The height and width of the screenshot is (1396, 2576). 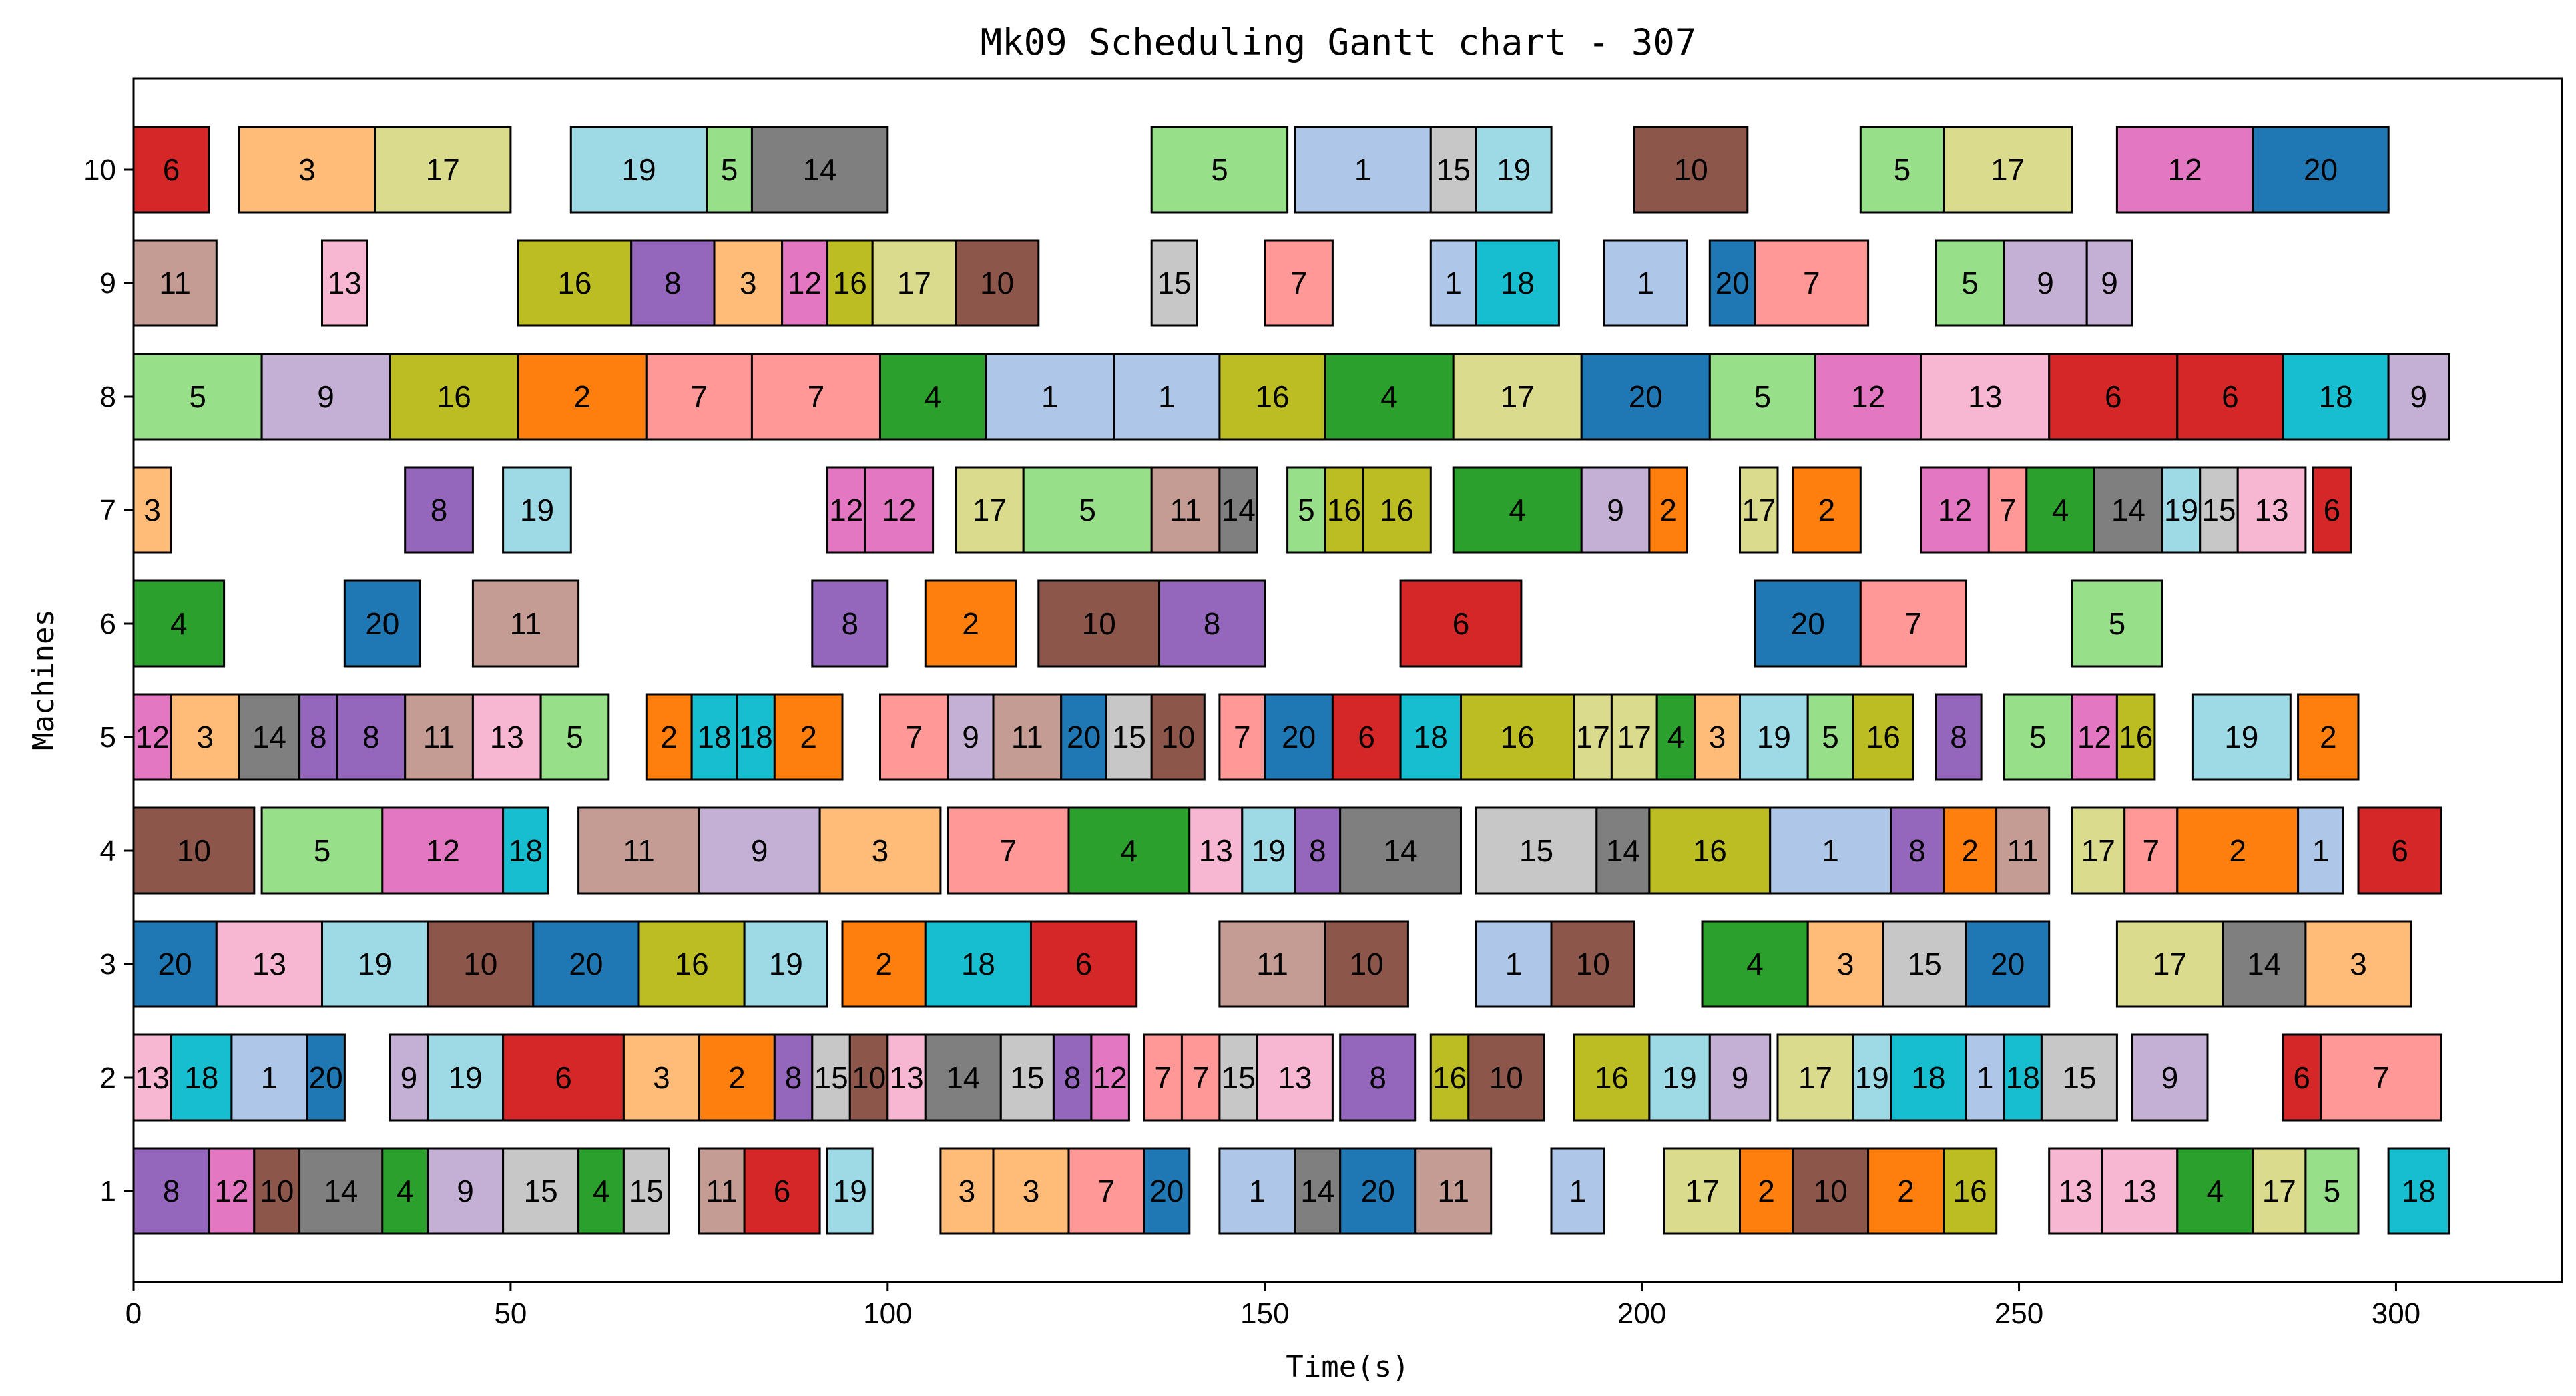 I want to click on x-tick-label: 0, so click(x=133, y=1313).